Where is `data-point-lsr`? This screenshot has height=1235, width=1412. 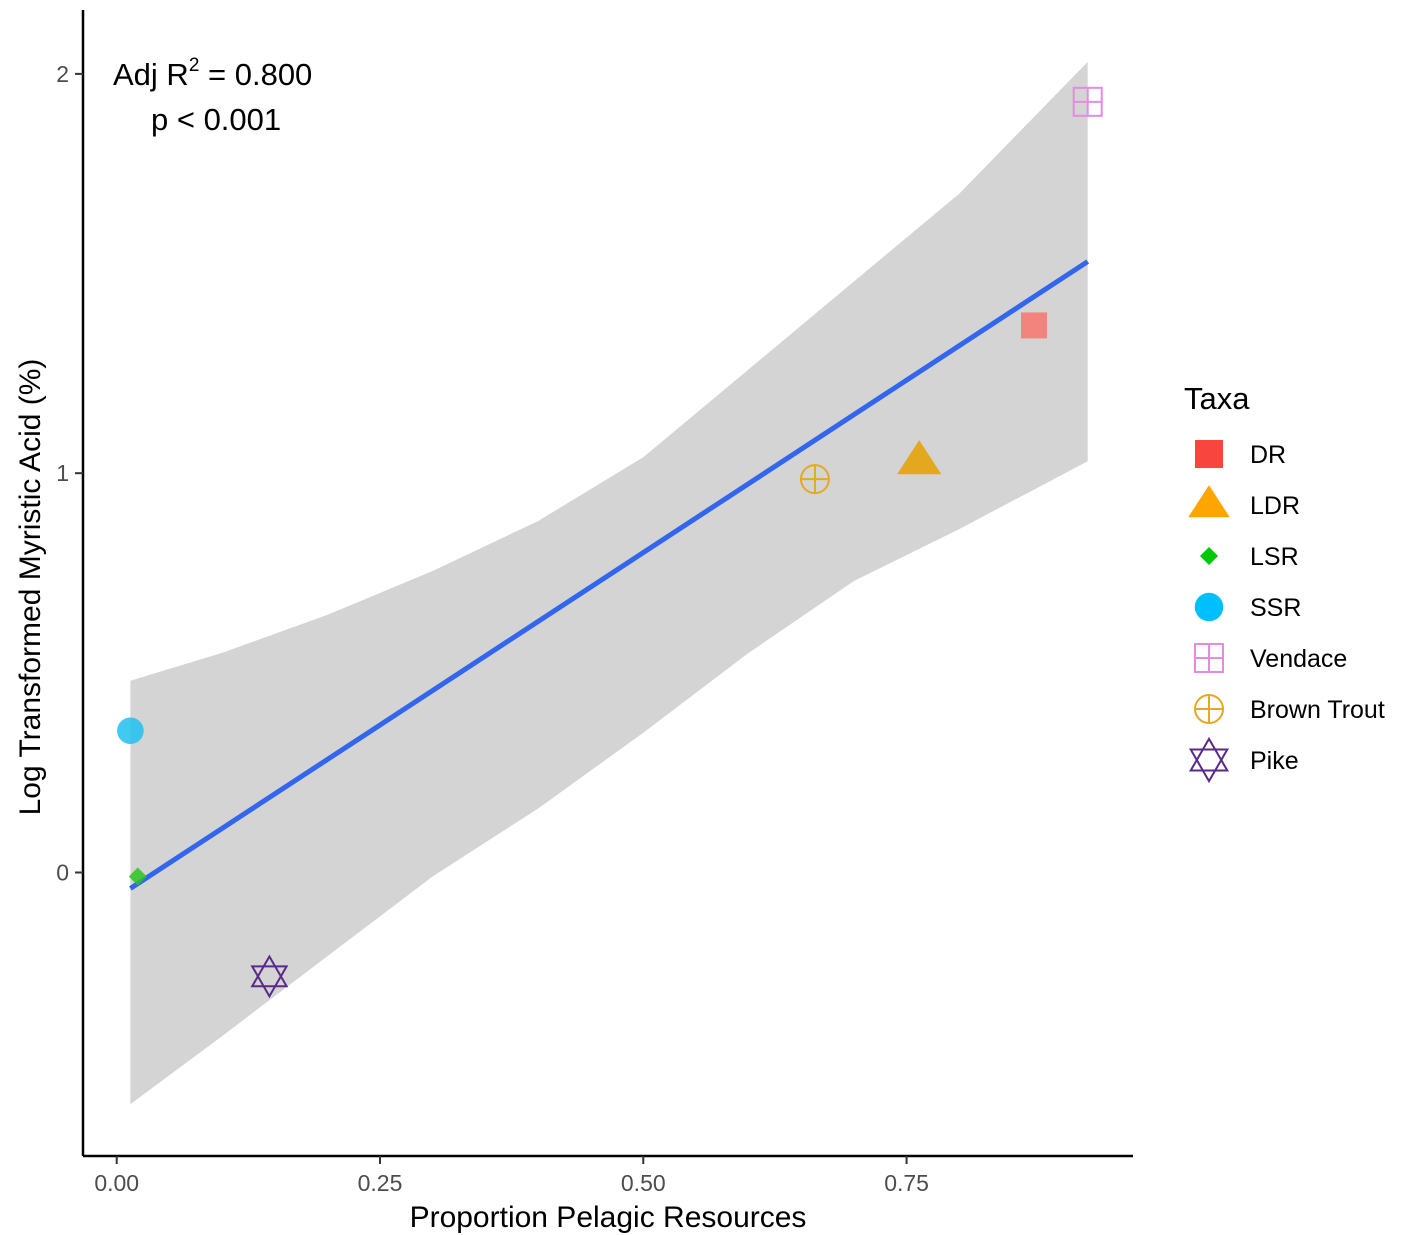
data-point-lsr is located at coordinates (137, 876).